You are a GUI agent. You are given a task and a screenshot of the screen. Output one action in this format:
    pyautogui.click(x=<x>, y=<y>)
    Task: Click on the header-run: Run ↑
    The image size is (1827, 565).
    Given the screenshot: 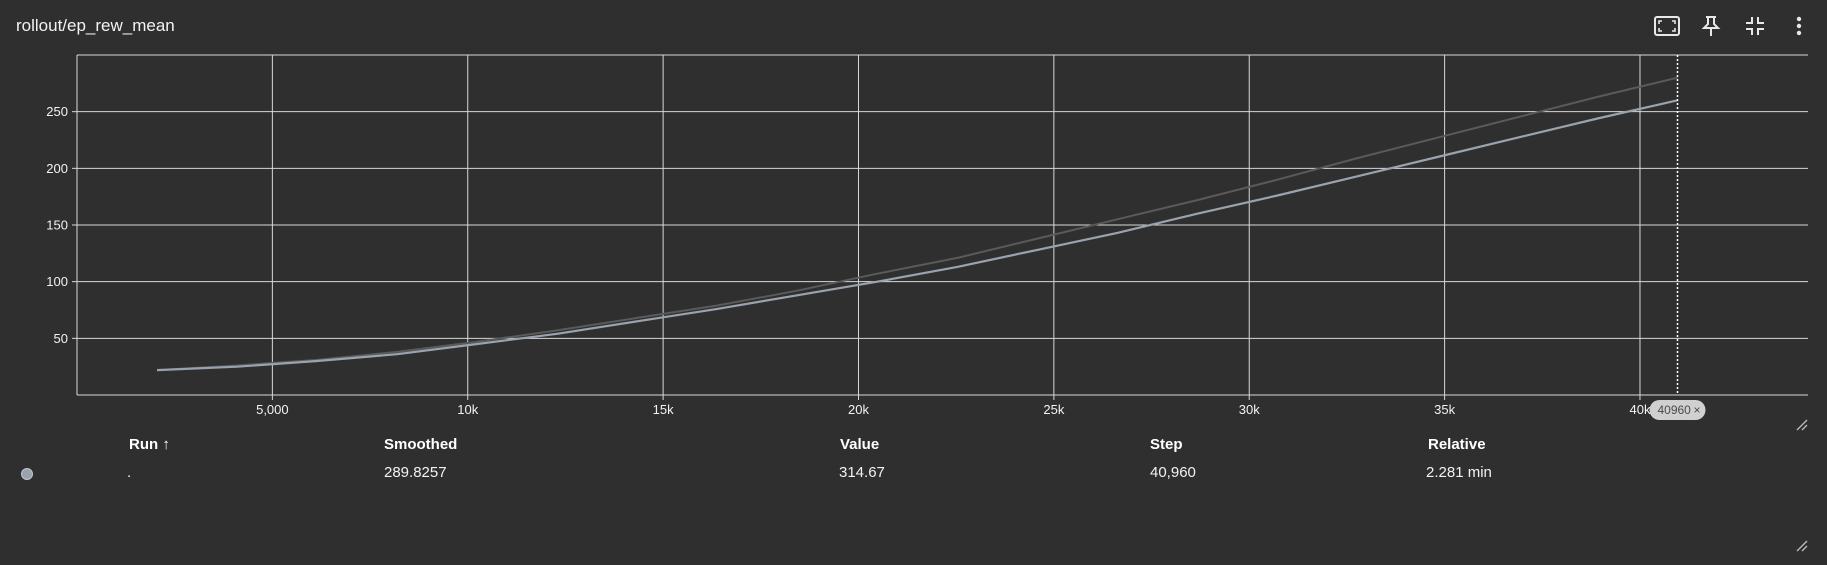 What is the action you would take?
    pyautogui.click(x=149, y=444)
    